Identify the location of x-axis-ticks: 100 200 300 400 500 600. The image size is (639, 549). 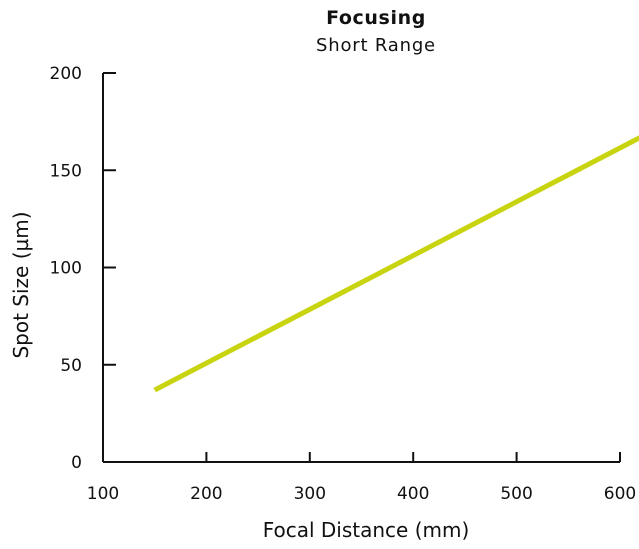
(361, 478).